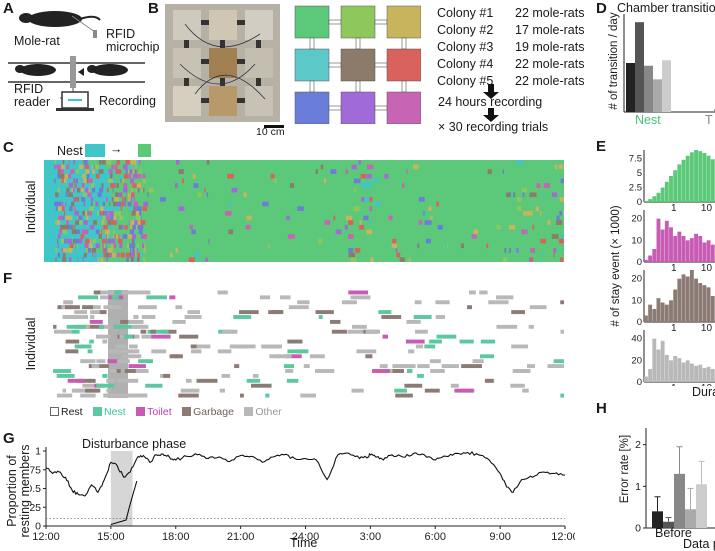  I want to click on chamber-grid, so click(357, 64).